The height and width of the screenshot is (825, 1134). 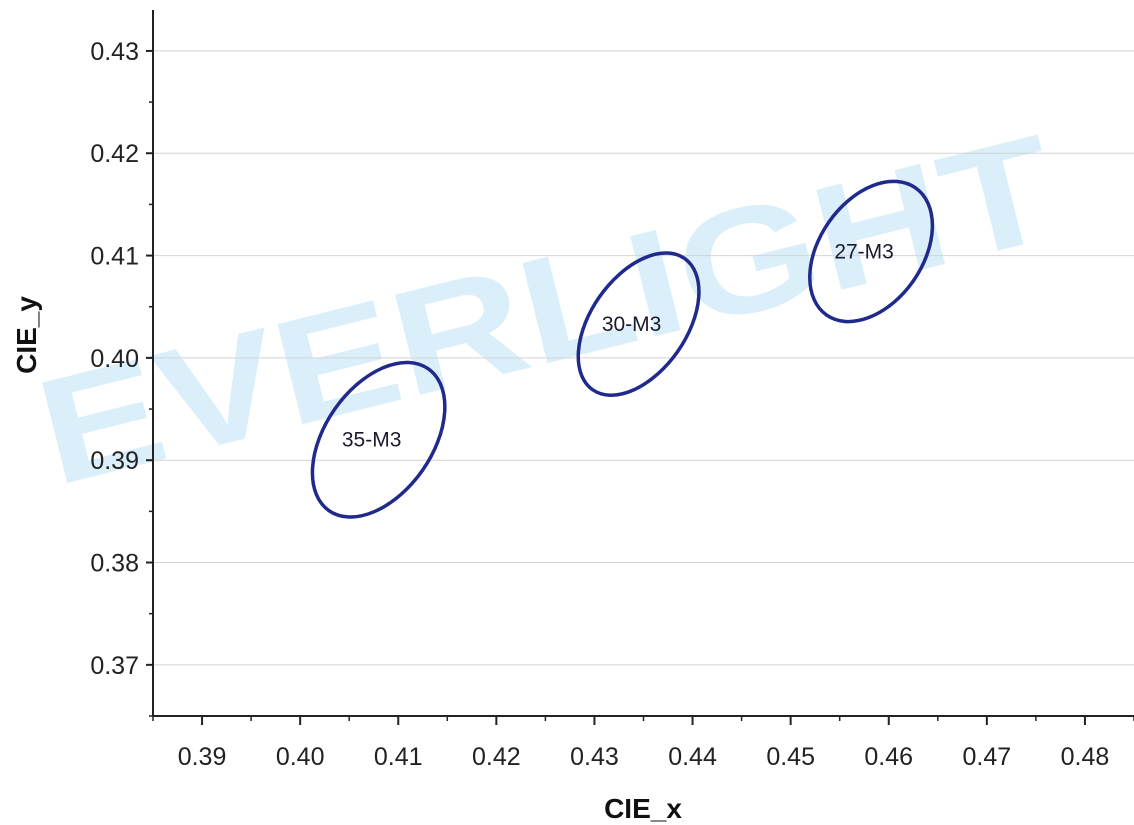 What do you see at coordinates (114, 666) in the screenshot?
I see `y-tick-label: 0.37` at bounding box center [114, 666].